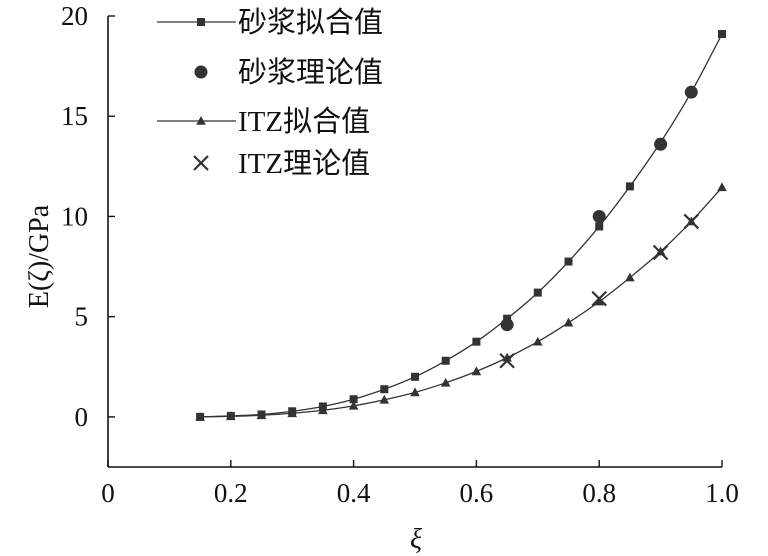 The height and width of the screenshot is (556, 768). Describe the element at coordinates (82, 317) in the screenshot. I see `y-tick-label: 5` at that location.